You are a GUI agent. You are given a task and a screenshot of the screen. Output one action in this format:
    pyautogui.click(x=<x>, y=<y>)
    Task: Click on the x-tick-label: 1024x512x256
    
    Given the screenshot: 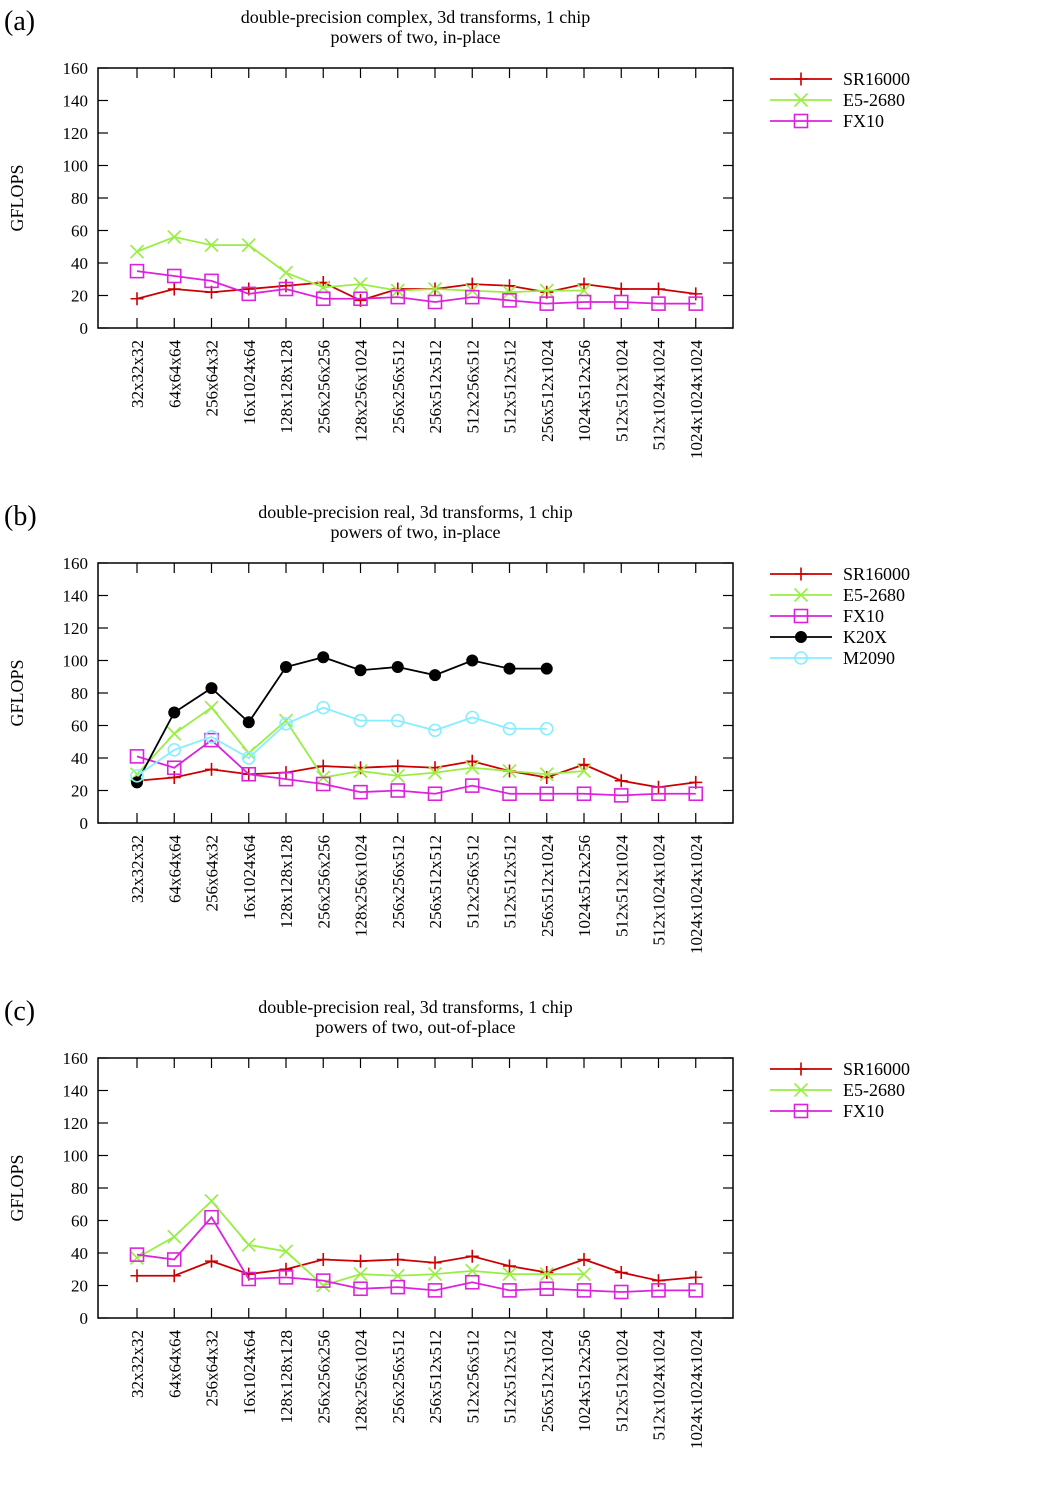 What is the action you would take?
    pyautogui.click(x=584, y=391)
    